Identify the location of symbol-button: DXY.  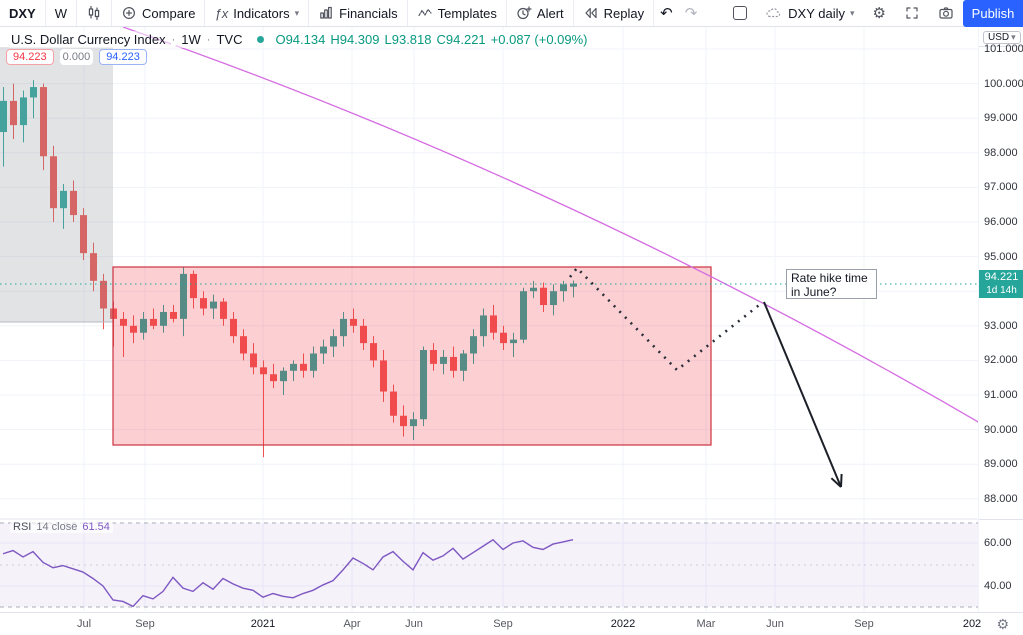
(22, 13).